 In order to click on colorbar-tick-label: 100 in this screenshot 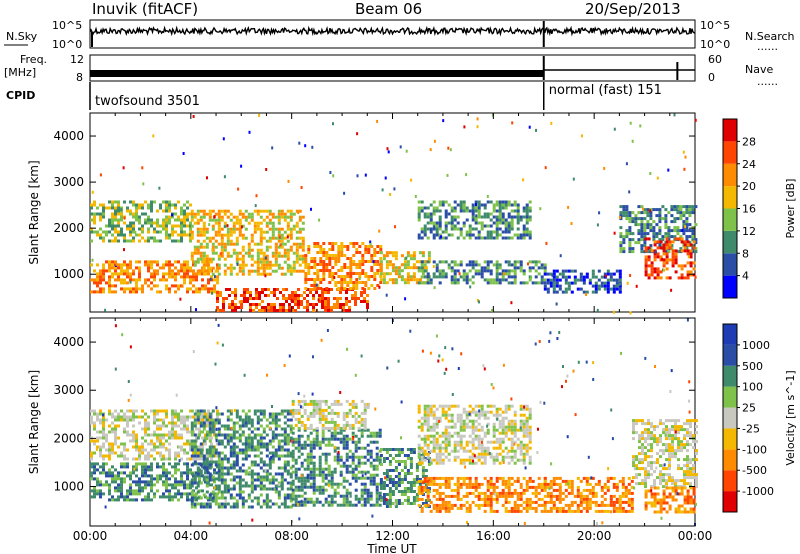, I will do `click(752, 387)`.